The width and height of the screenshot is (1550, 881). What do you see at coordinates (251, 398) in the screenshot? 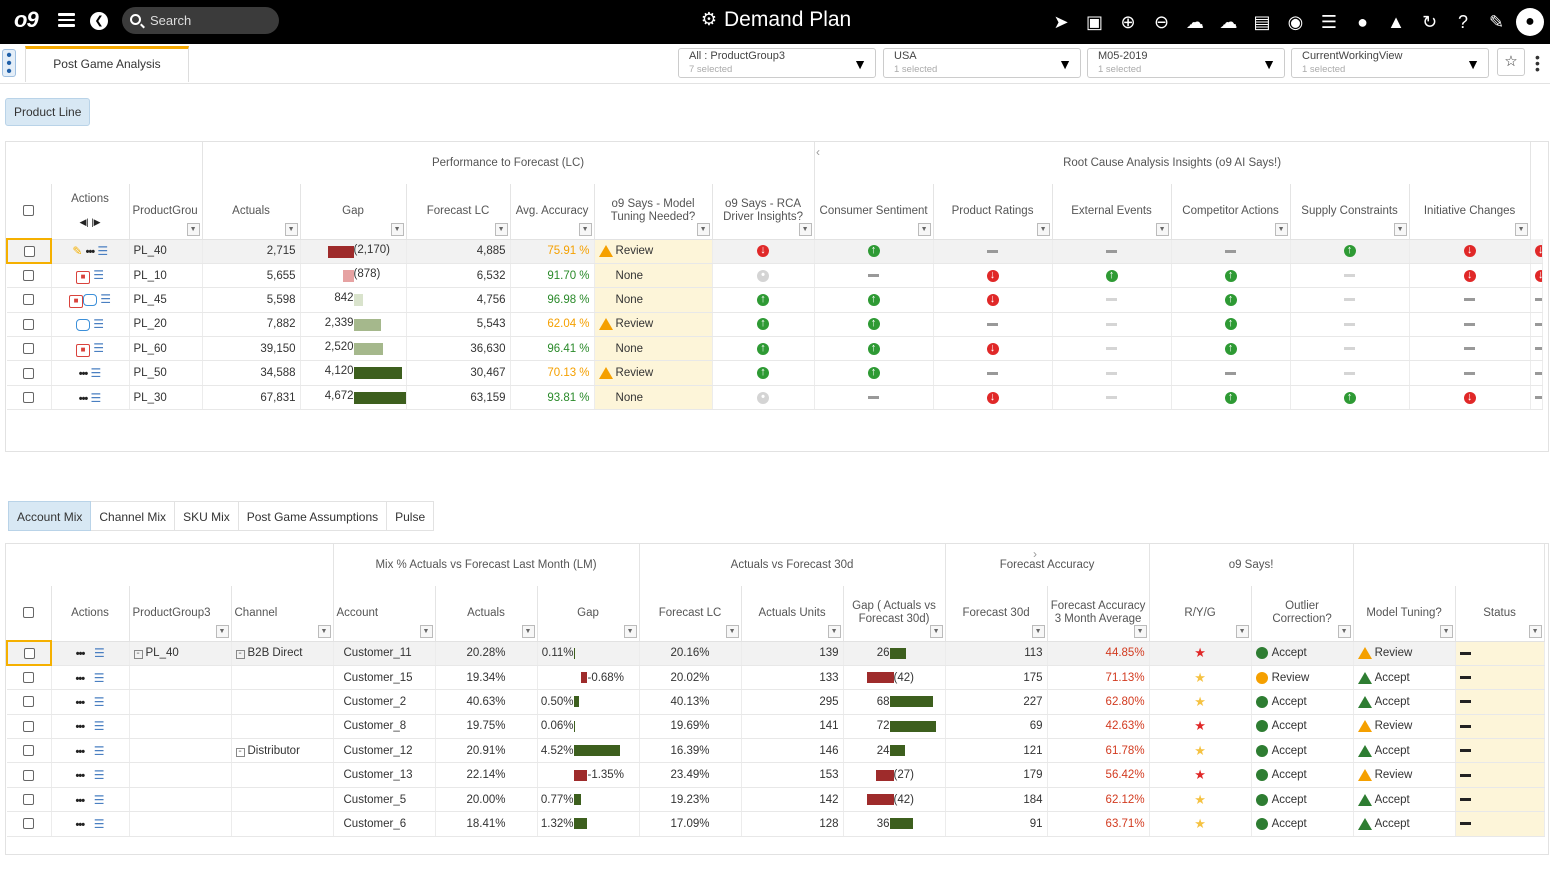
I see `actuals-cell: 67,831` at bounding box center [251, 398].